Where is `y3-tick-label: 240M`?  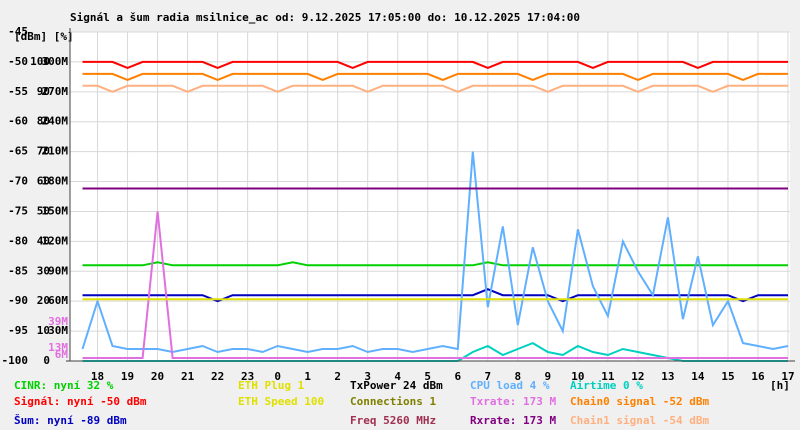
y3-tick-label: 240M is located at coordinates (55, 121).